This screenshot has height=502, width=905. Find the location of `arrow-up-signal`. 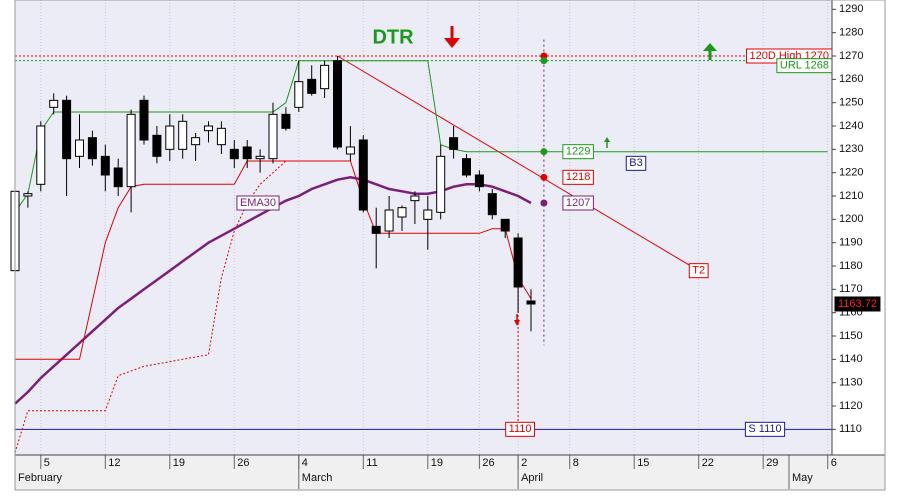

arrow-up-signal is located at coordinates (710, 51).